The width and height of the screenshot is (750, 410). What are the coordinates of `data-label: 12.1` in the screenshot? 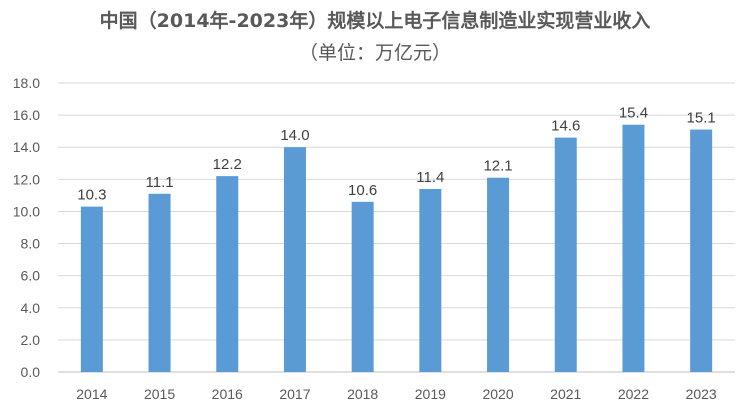 It's located at (497, 166).